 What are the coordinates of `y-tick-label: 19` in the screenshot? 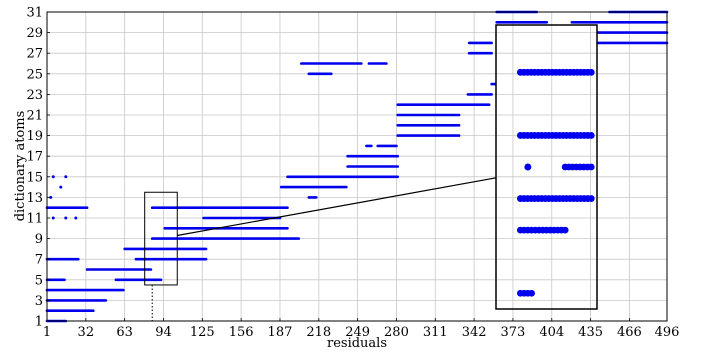 It's located at (34, 136).